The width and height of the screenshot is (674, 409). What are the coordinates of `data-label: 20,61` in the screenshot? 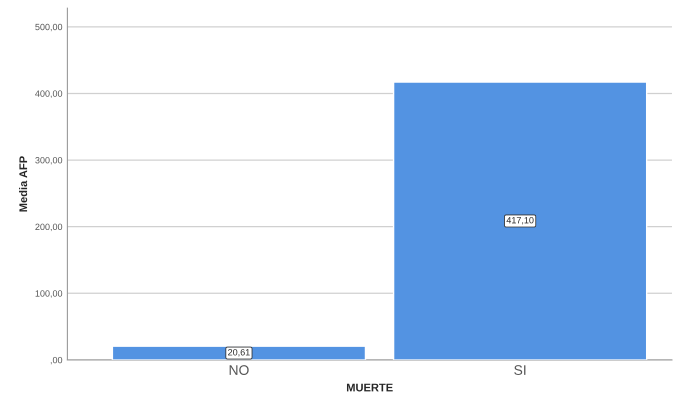 It's located at (239, 353).